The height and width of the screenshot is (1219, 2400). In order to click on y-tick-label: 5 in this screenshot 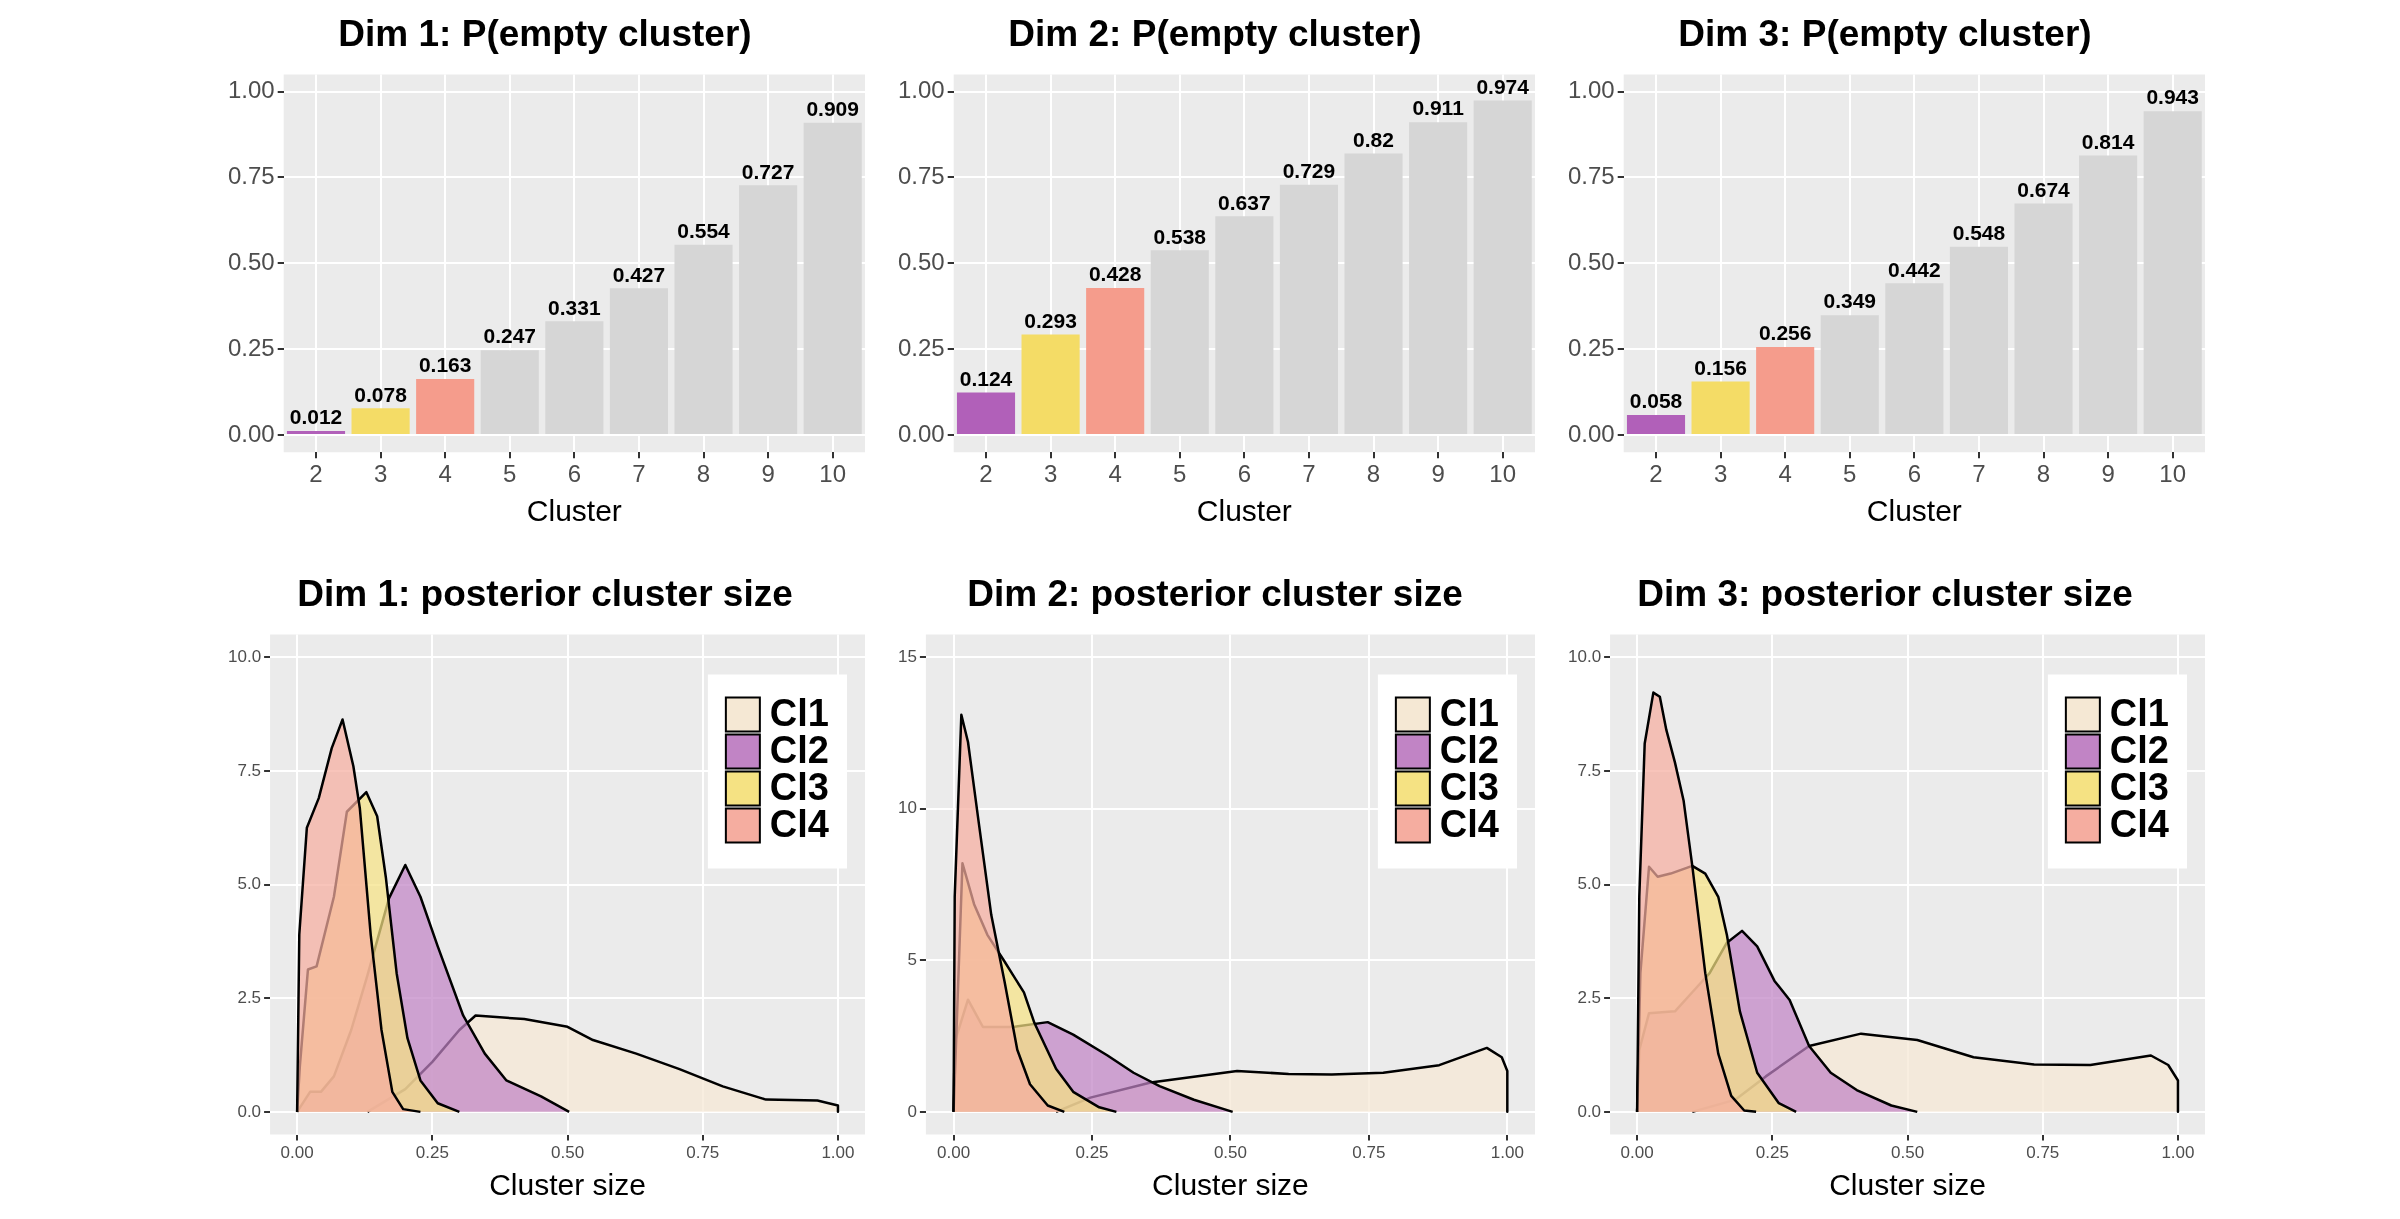, I will do `click(912, 959)`.